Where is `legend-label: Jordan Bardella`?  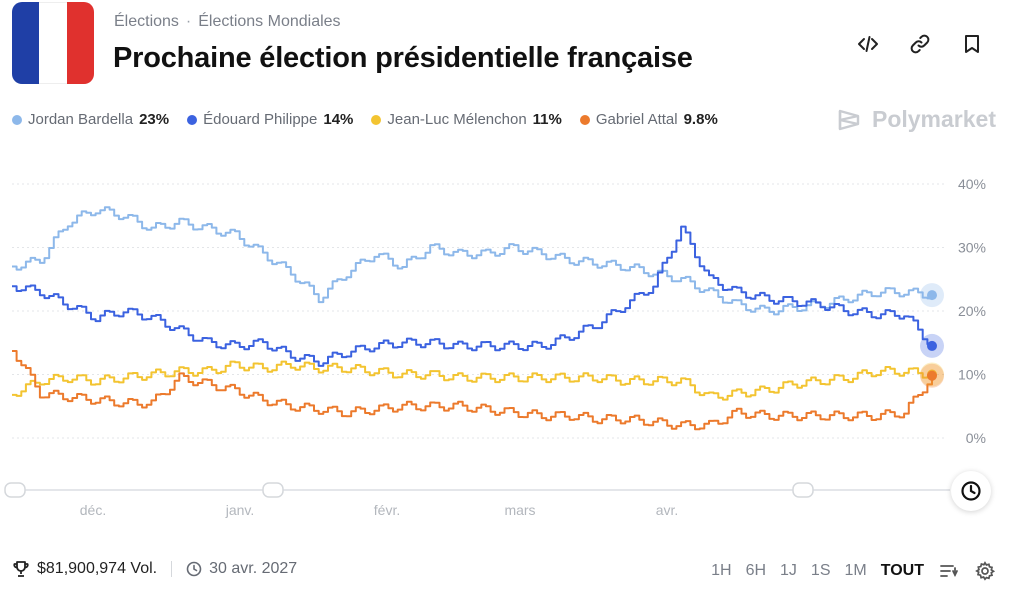
legend-label: Jordan Bardella is located at coordinates (81, 119).